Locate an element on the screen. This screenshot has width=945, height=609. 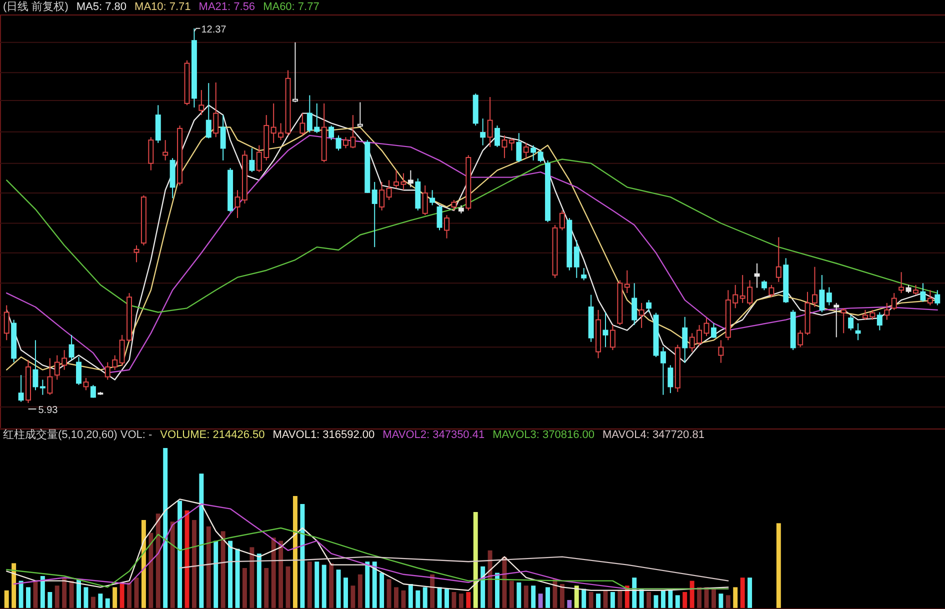
chart-title: (日线 前复权) is located at coordinates (35, 6).